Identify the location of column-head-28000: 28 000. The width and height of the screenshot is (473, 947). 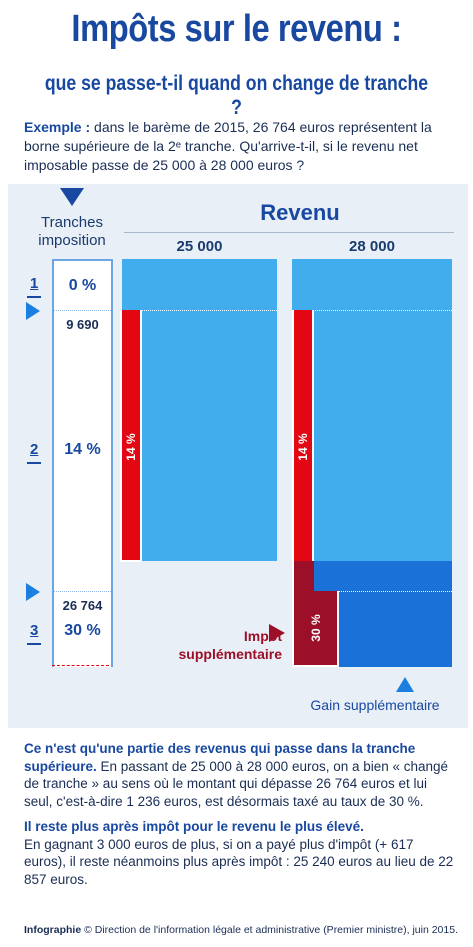
(372, 246).